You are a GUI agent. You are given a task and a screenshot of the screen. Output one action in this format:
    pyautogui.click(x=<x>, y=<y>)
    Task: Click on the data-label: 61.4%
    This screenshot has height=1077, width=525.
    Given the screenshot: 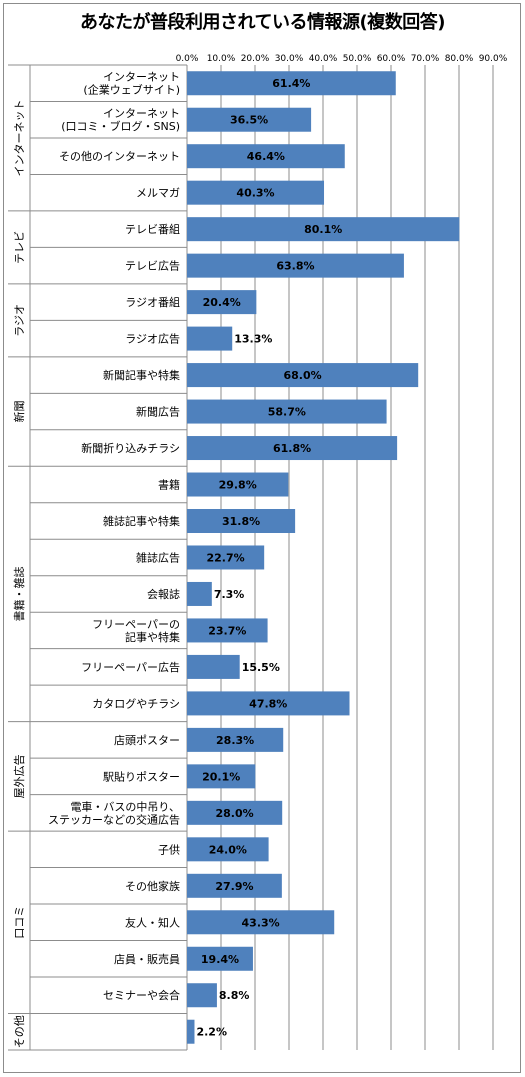 What is the action you would take?
    pyautogui.click(x=291, y=83)
    